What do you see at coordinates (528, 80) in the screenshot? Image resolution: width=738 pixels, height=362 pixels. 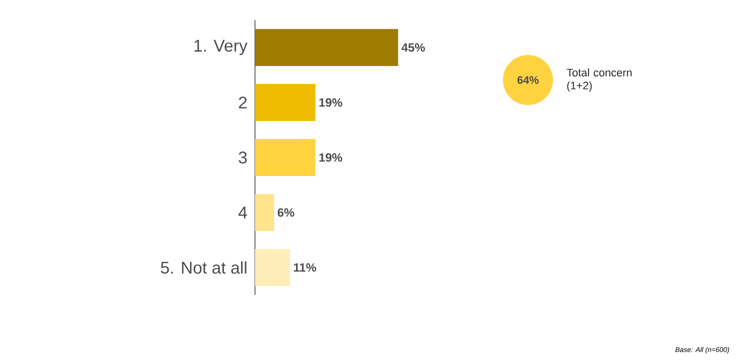 I see `text: 64%` at bounding box center [528, 80].